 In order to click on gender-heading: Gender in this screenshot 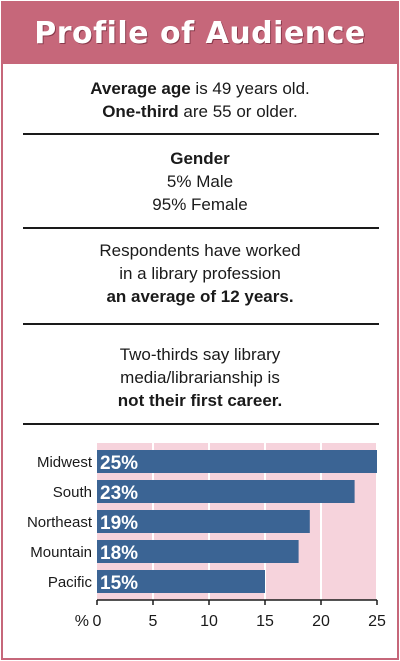, I will do `click(200, 158)`.